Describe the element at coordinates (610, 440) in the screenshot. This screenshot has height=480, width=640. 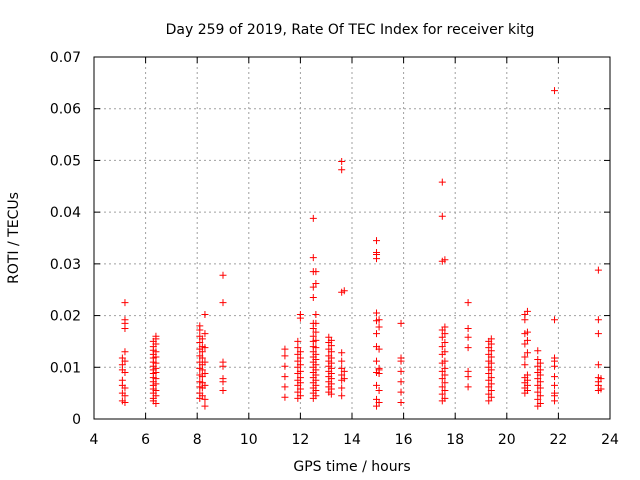
I see `x-tick-label: 24` at that location.